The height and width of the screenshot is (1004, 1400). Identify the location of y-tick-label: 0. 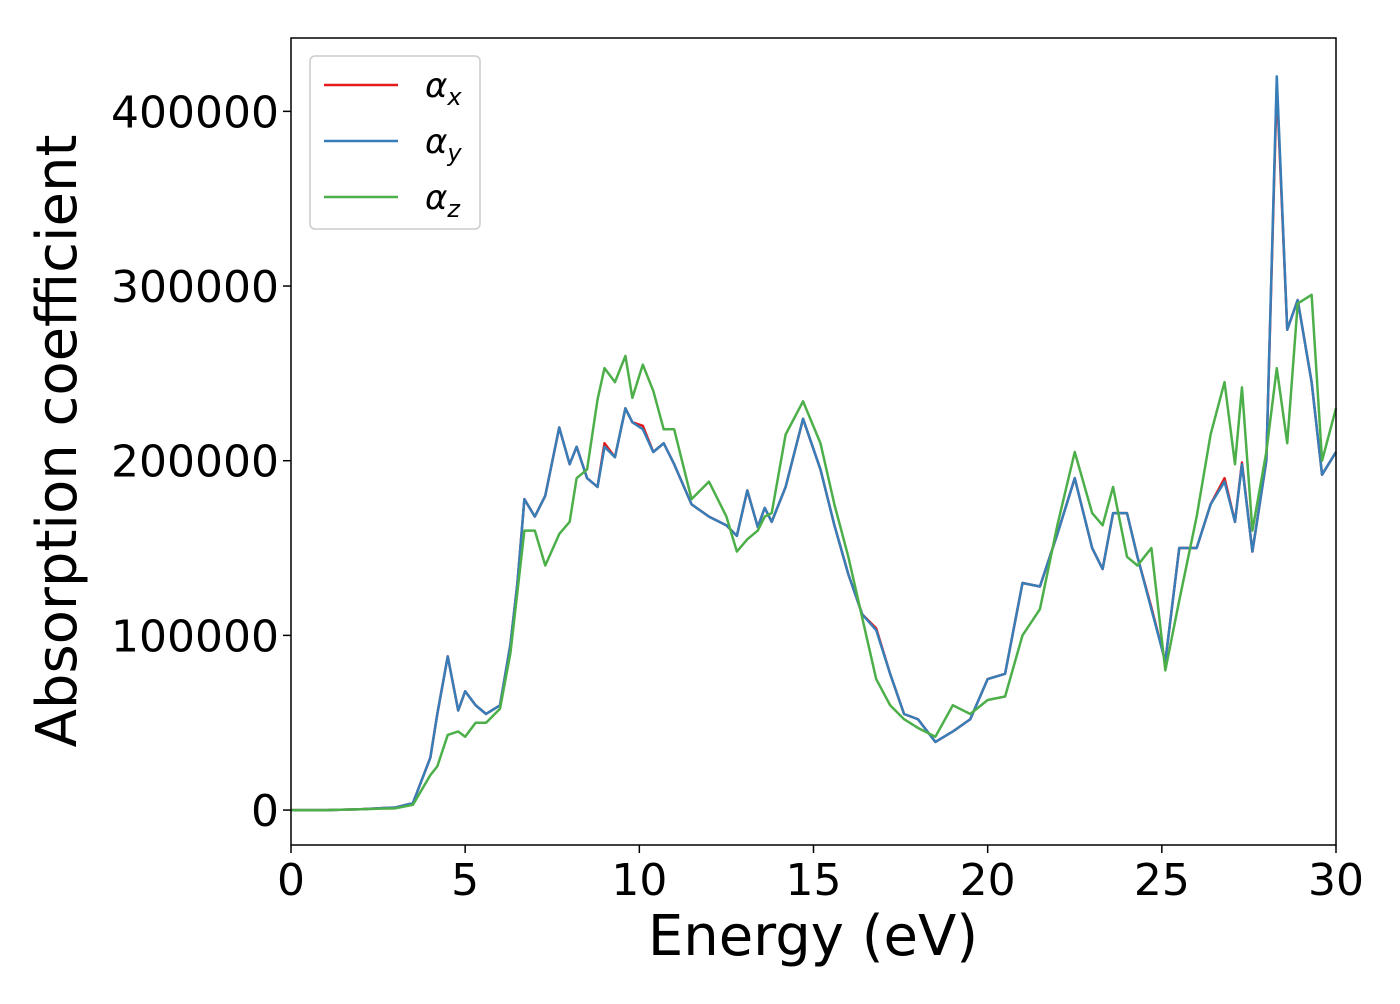
(265, 811).